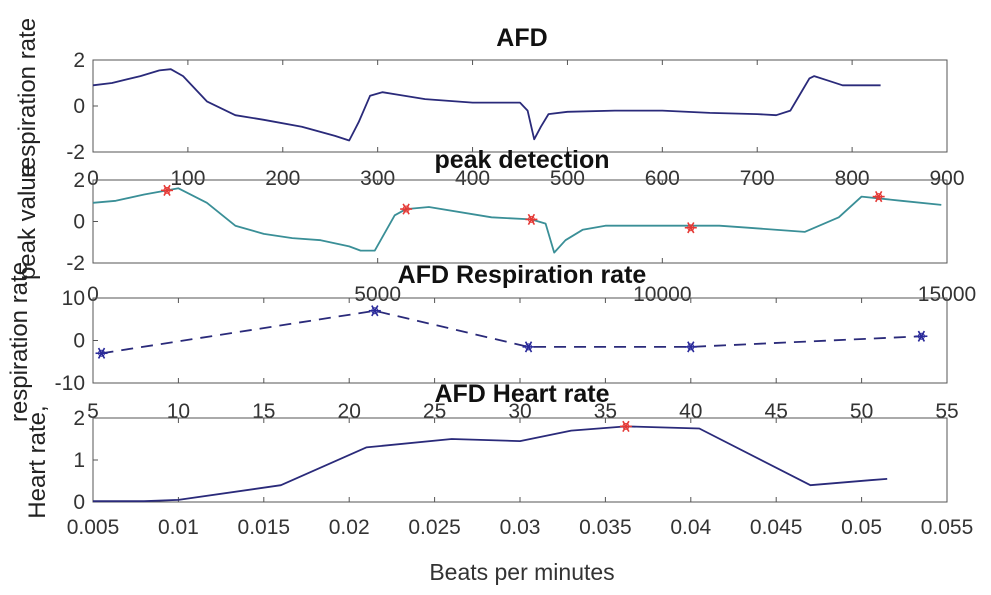 This screenshot has width=991, height=595. I want to click on afd-heart-rate-y-axis-label: Heart rate,, so click(37, 461).